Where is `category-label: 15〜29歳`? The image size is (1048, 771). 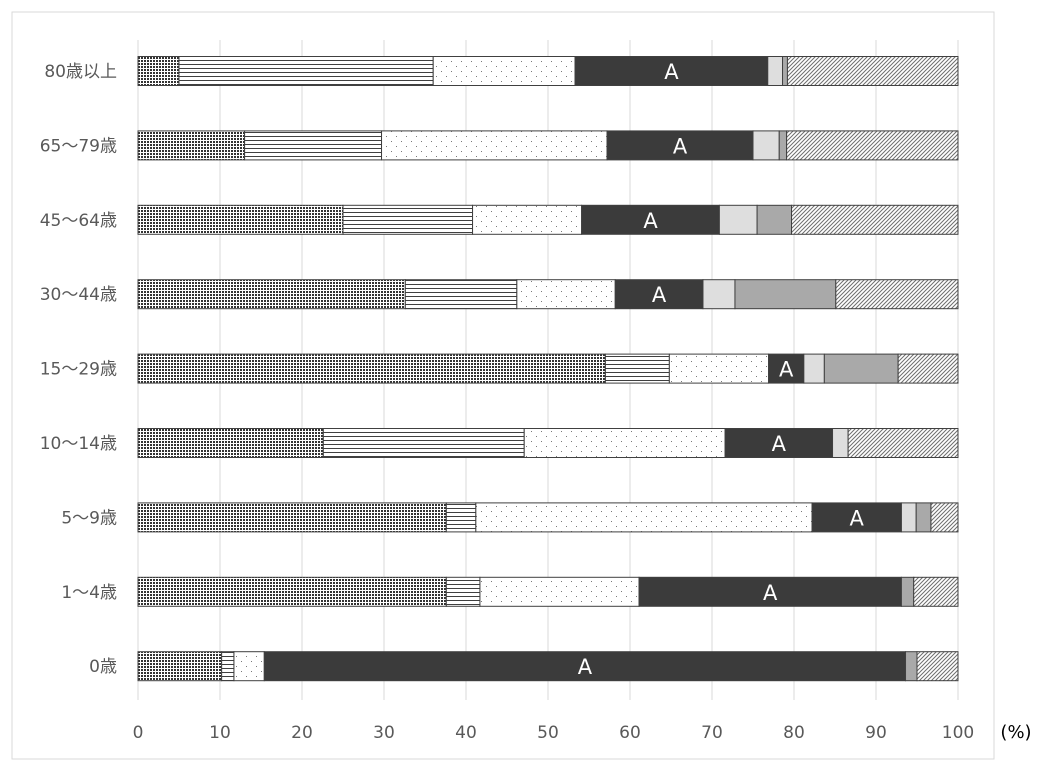 category-label: 15〜29歳 is located at coordinates (78, 370).